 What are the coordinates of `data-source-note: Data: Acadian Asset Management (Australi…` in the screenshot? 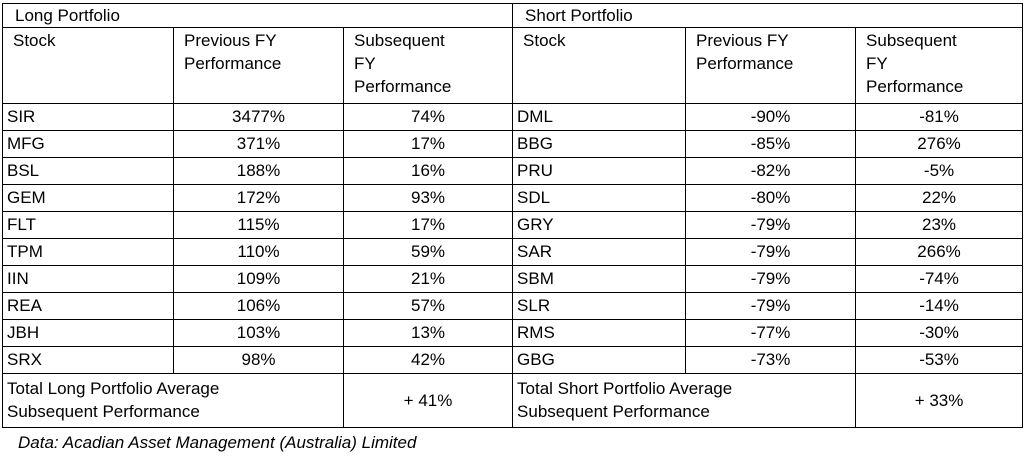 It's located at (217, 442).